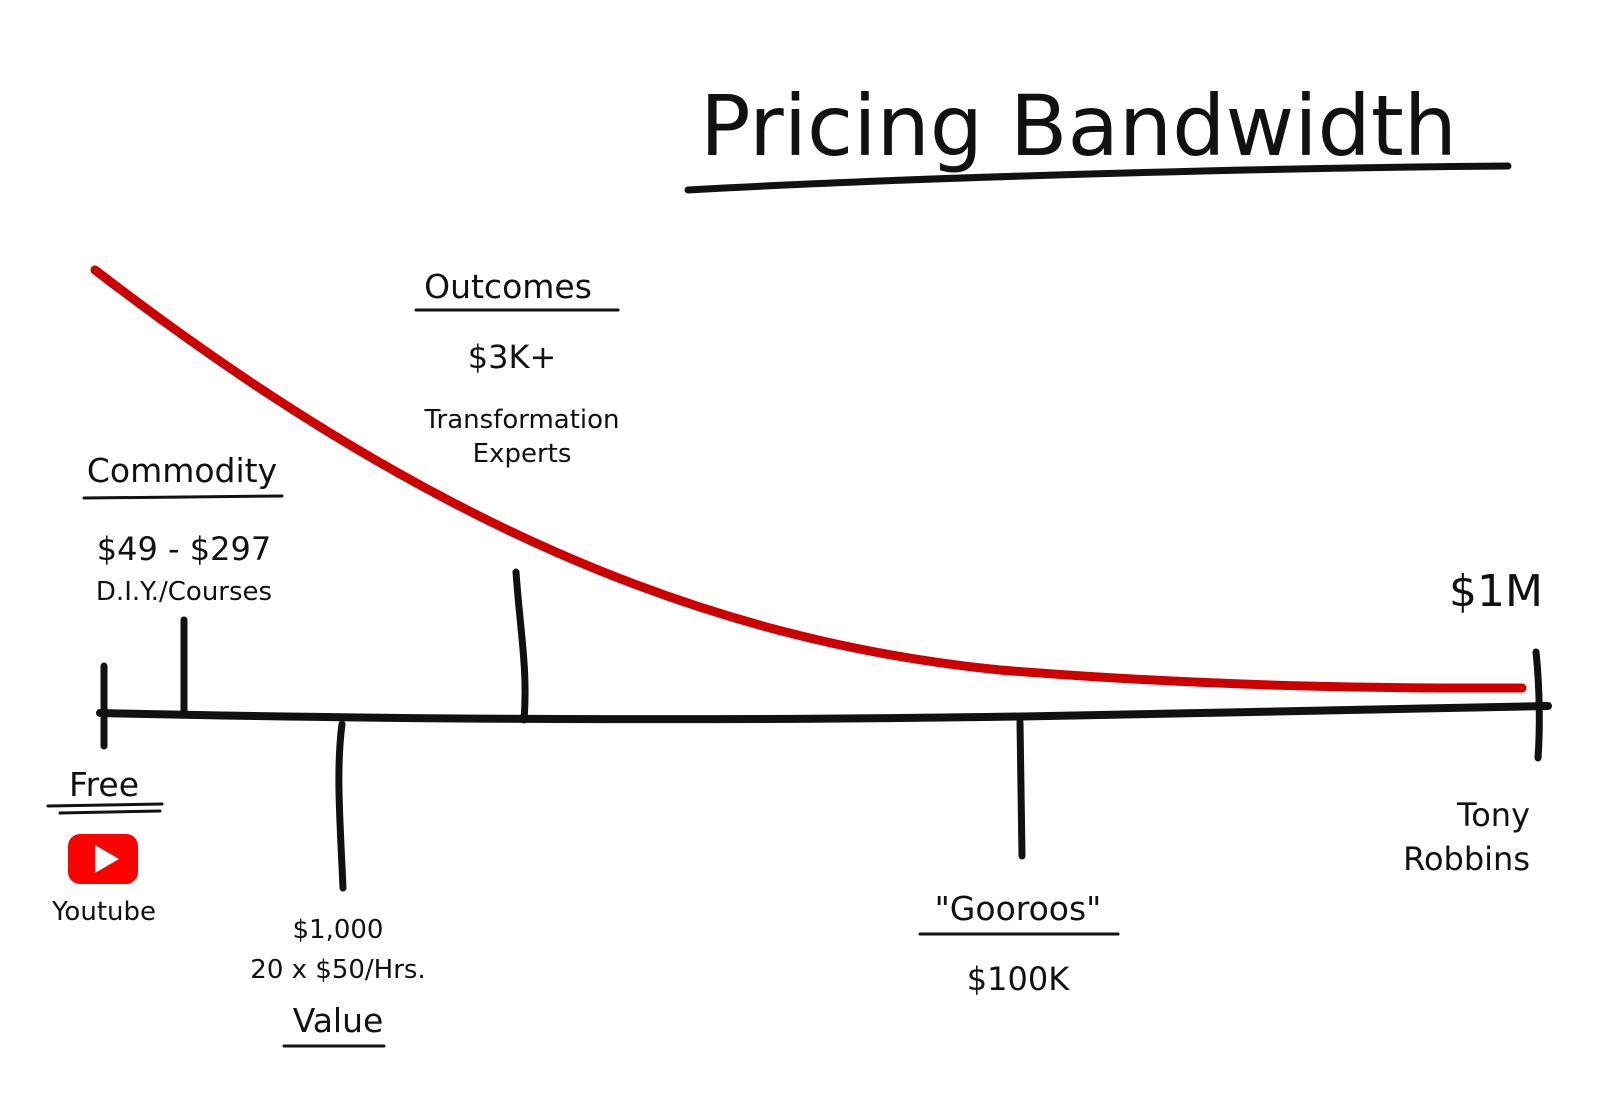  What do you see at coordinates (1466, 859) in the screenshot?
I see `top-name-line2: Robbins` at bounding box center [1466, 859].